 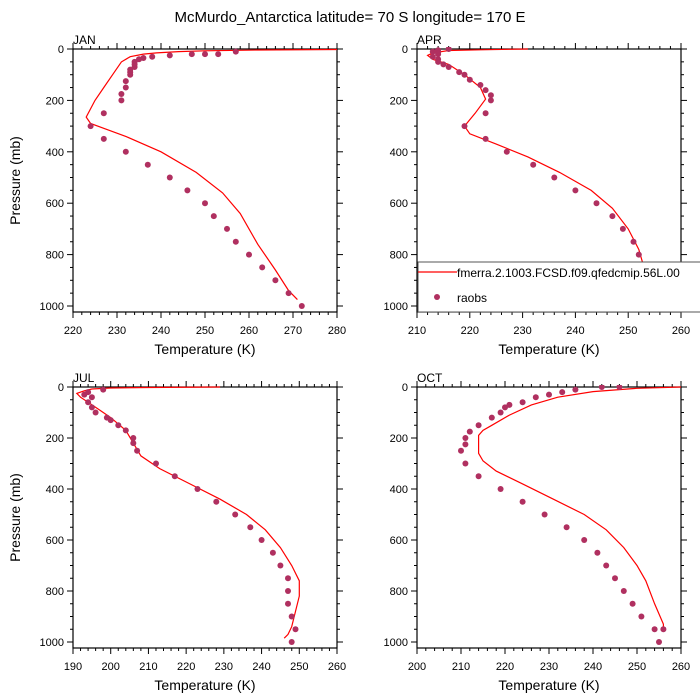 What do you see at coordinates (575, 331) in the screenshot?
I see `x-tick-label: 240` at bounding box center [575, 331].